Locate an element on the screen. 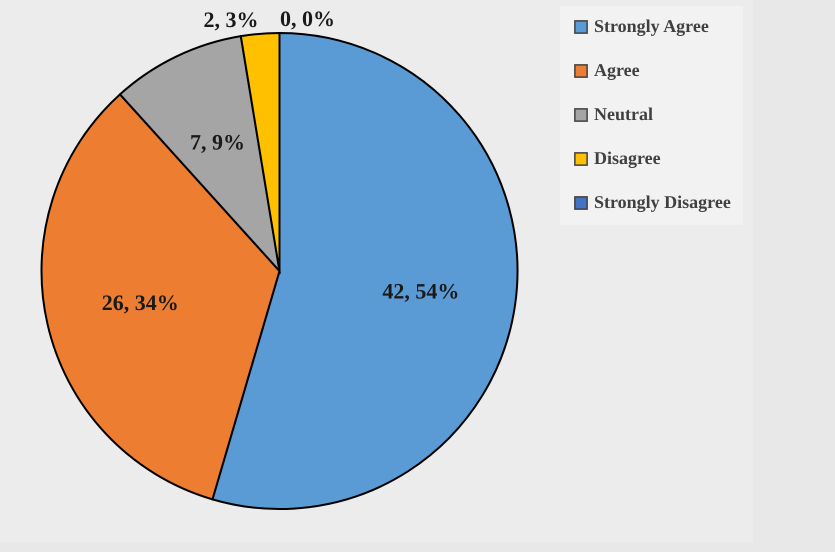 The width and height of the screenshot is (835, 552). data-label: 42, 54% is located at coordinates (421, 291).